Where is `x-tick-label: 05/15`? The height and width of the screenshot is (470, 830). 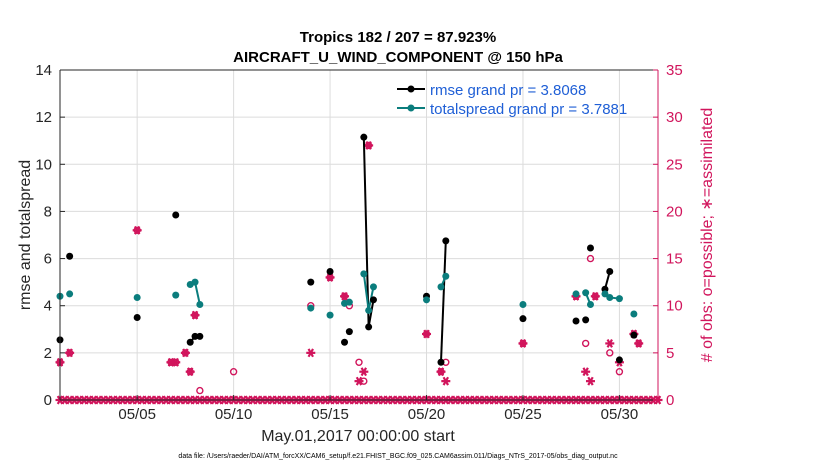 x-tick-label: 05/15 is located at coordinates (330, 414).